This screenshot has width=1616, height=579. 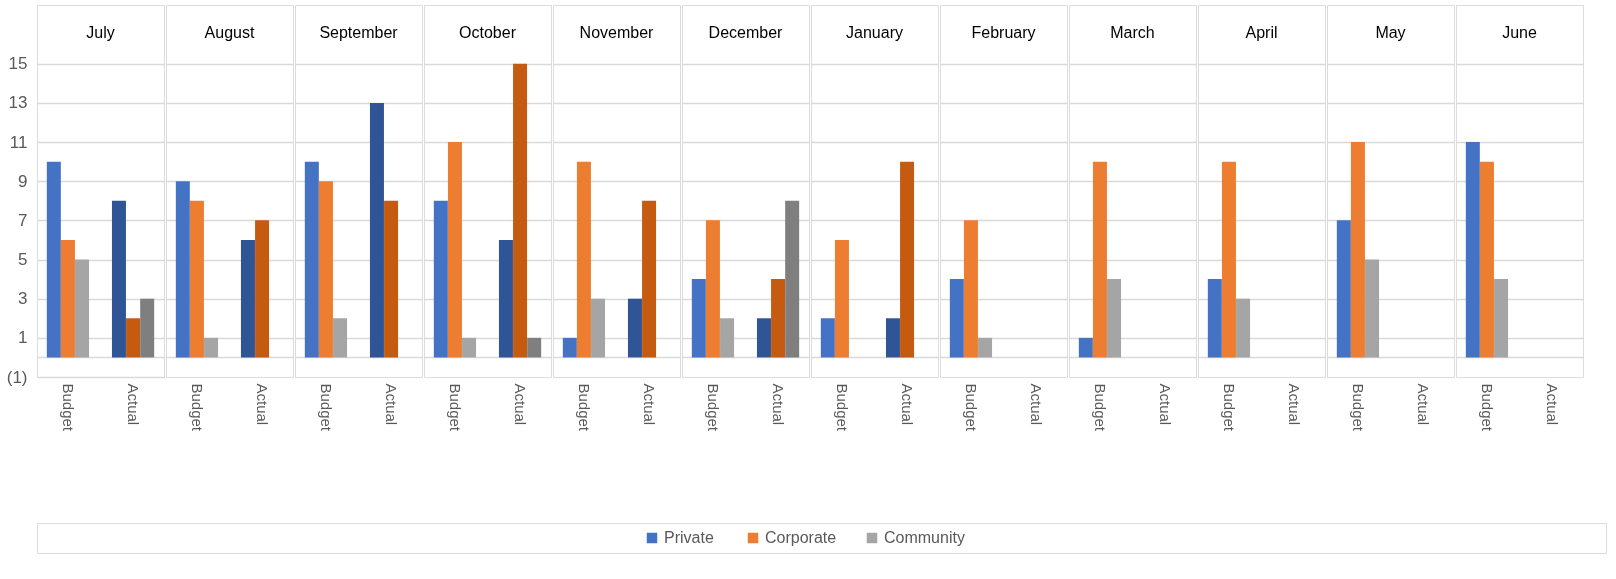 I want to click on y-tick-label: 1, so click(x=23, y=338).